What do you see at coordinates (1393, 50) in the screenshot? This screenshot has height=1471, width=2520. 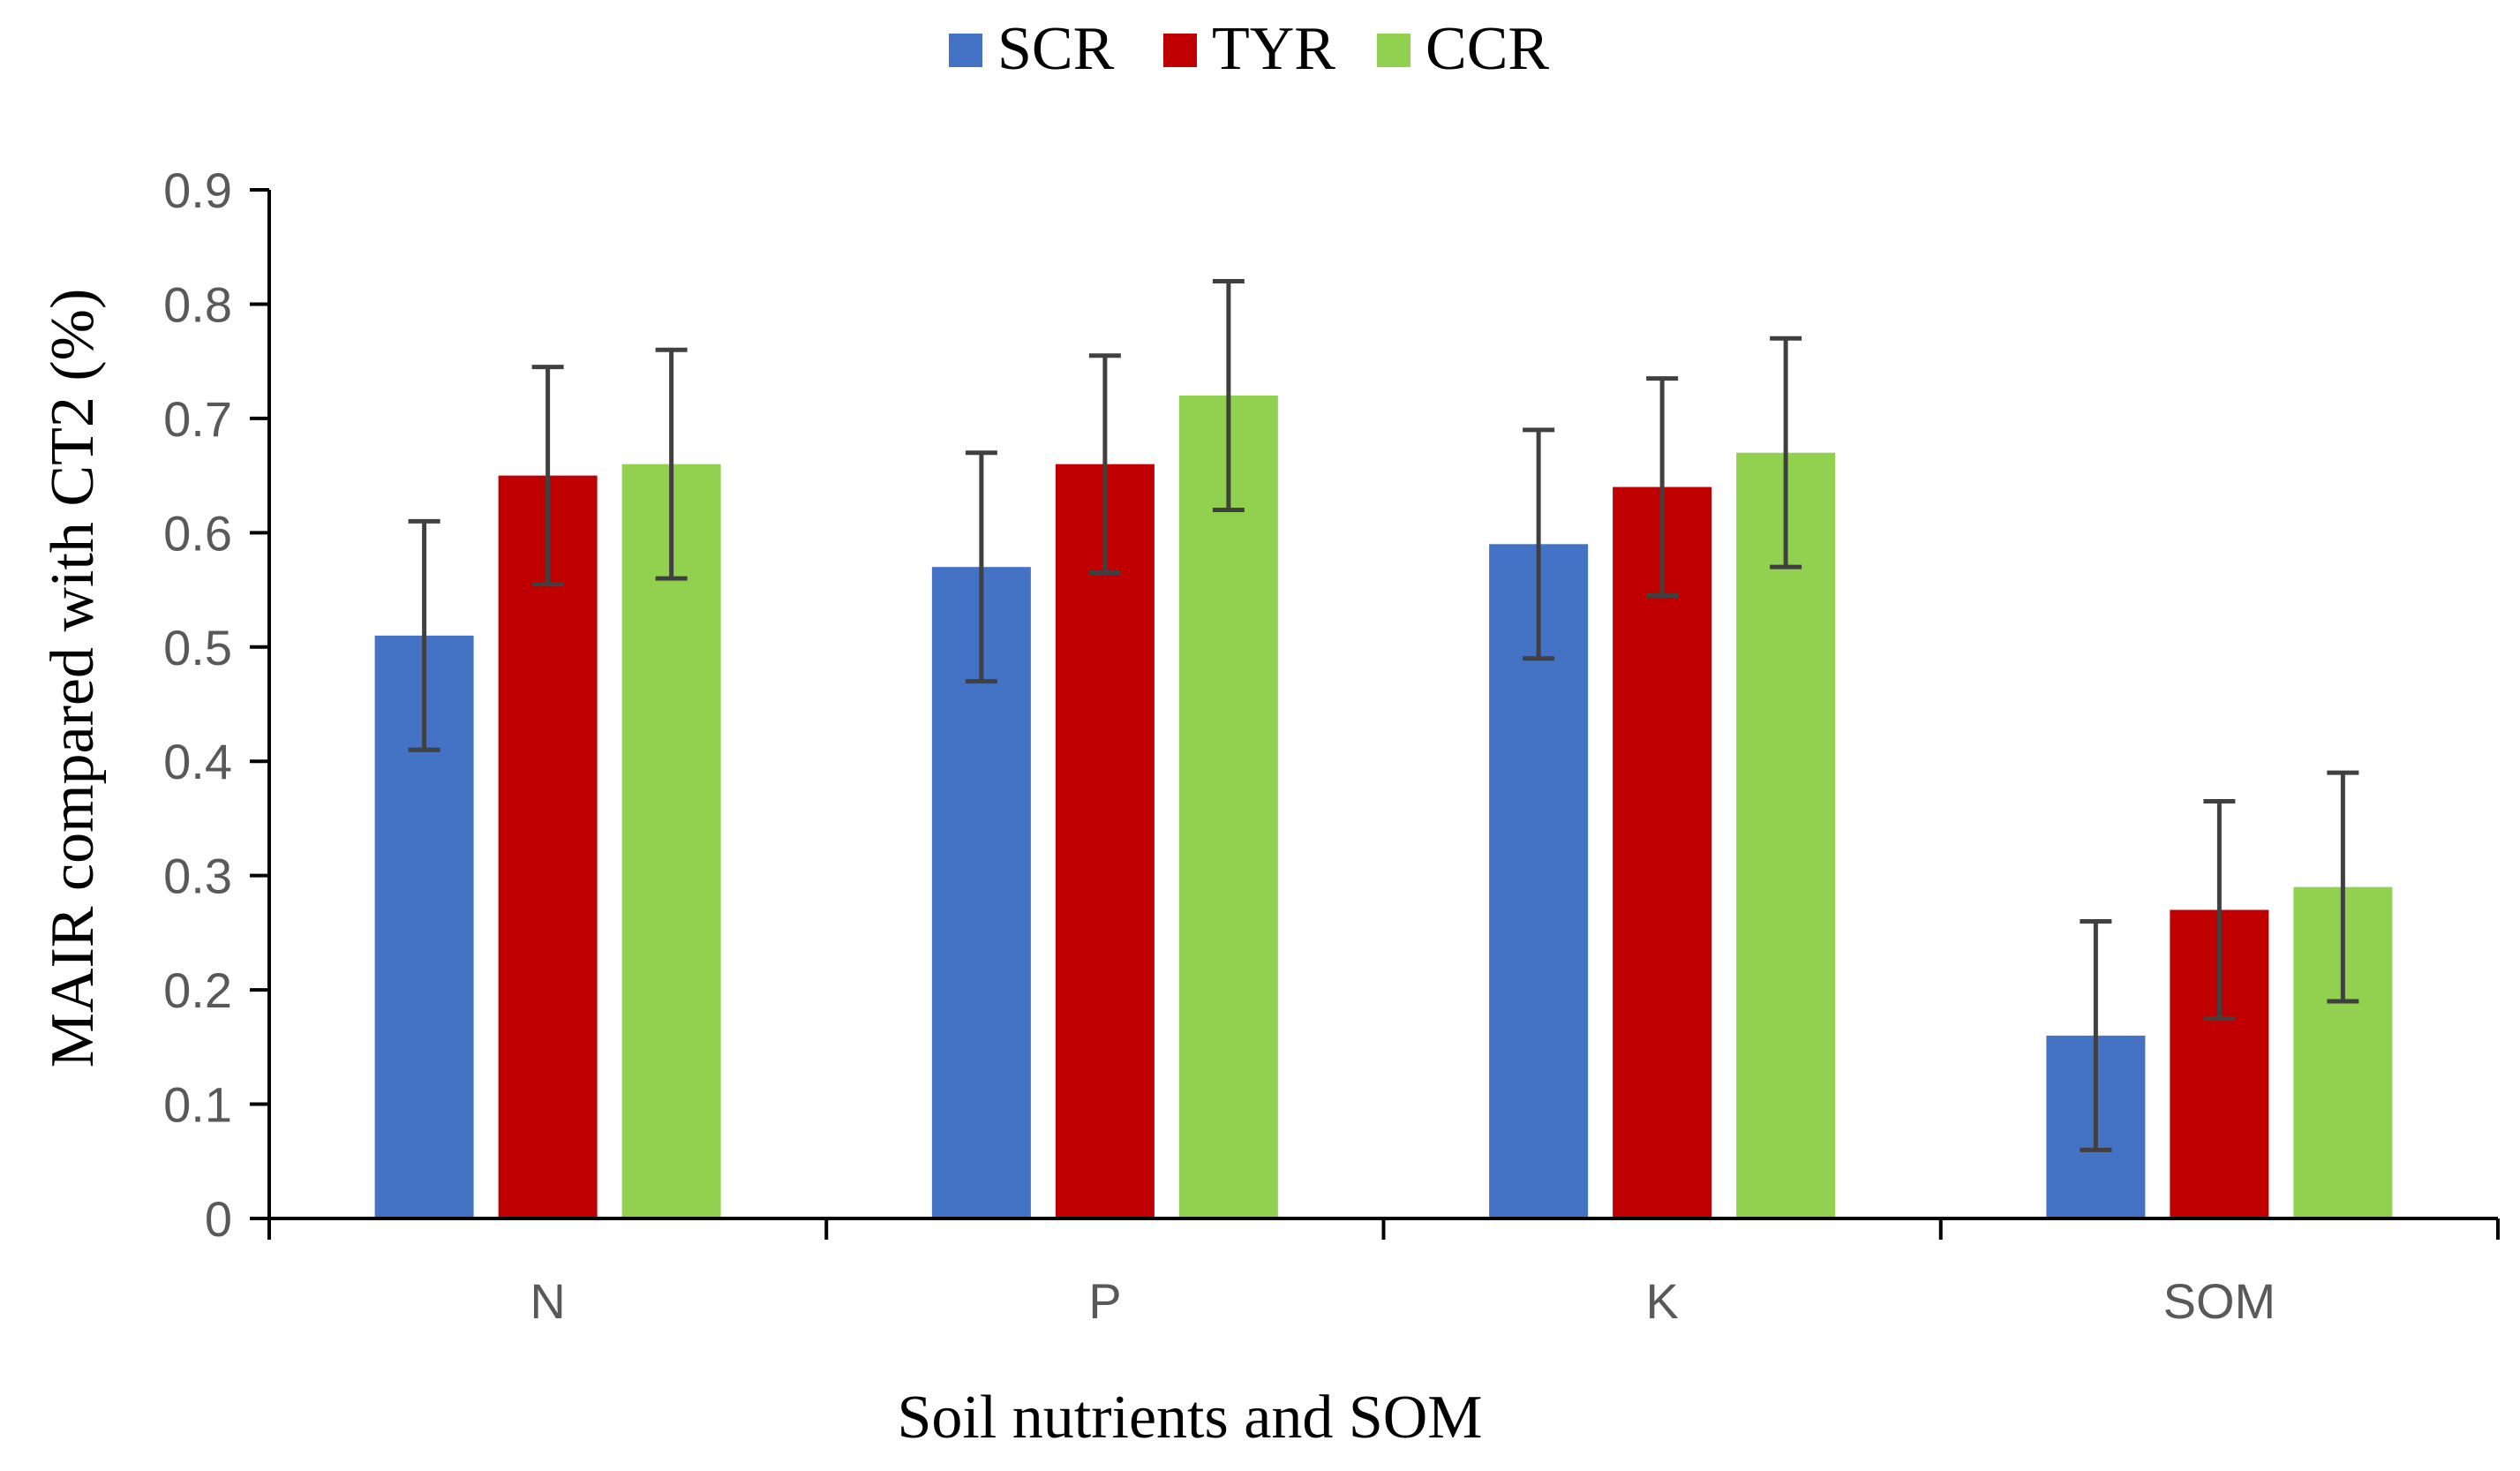 I see `legend-swatch-ccr` at bounding box center [1393, 50].